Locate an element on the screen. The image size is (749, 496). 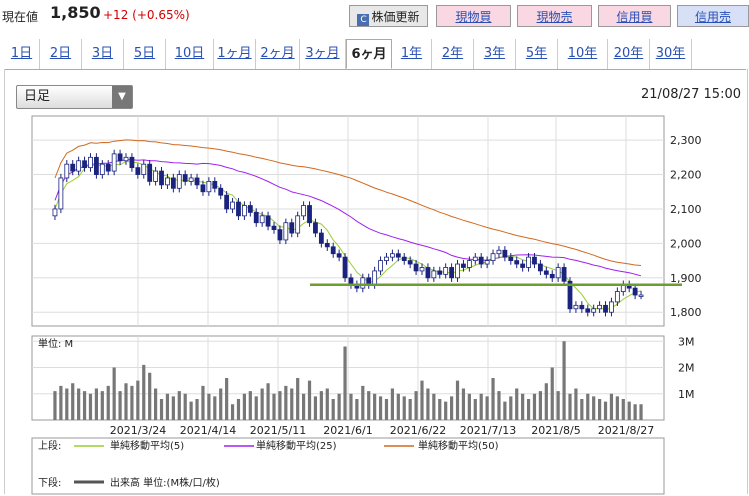
x-tick-label: 2021/5/11 is located at coordinates (278, 430).